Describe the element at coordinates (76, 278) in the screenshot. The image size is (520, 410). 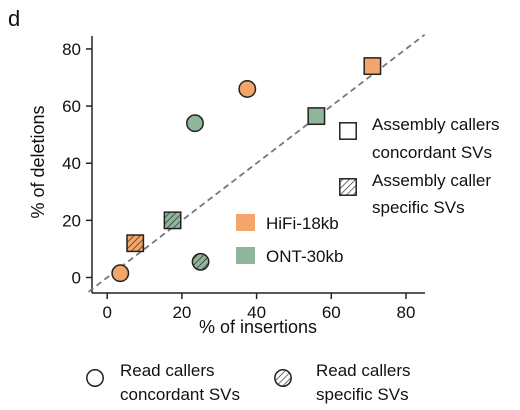
I see `y-tick-label: 0` at that location.